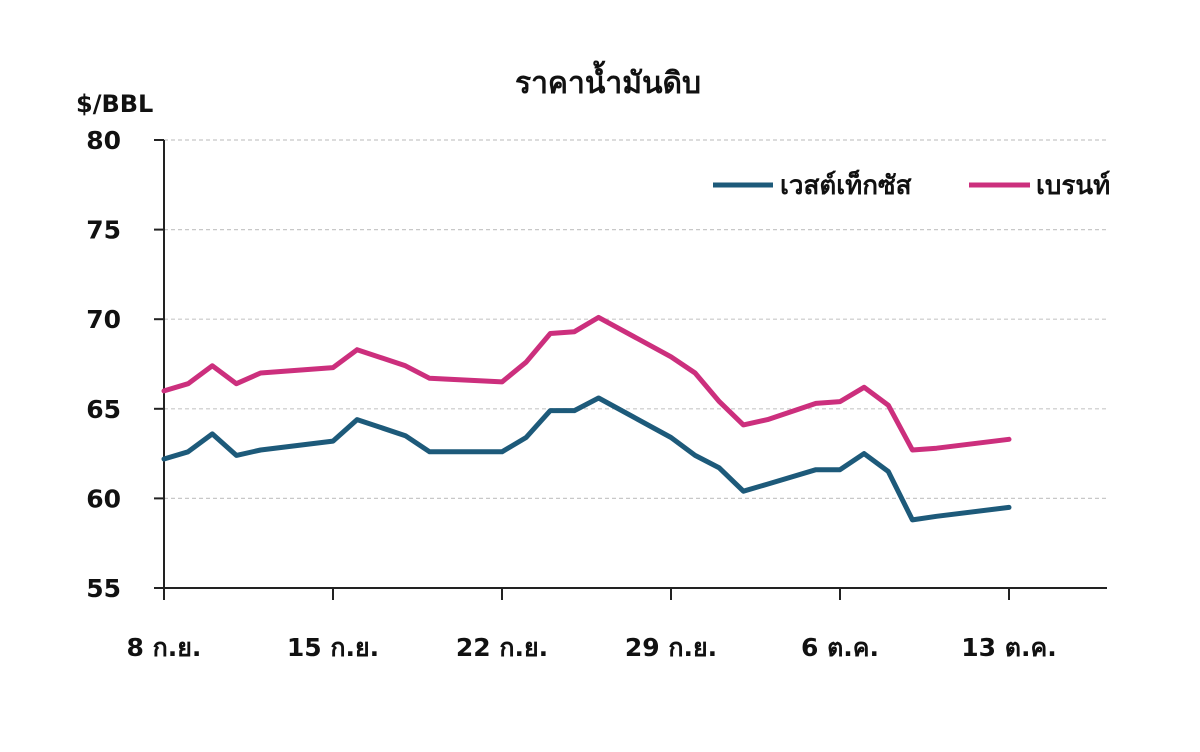  What do you see at coordinates (164, 647) in the screenshot?
I see `x-tick-label-0: 8 ก.ย.` at bounding box center [164, 647].